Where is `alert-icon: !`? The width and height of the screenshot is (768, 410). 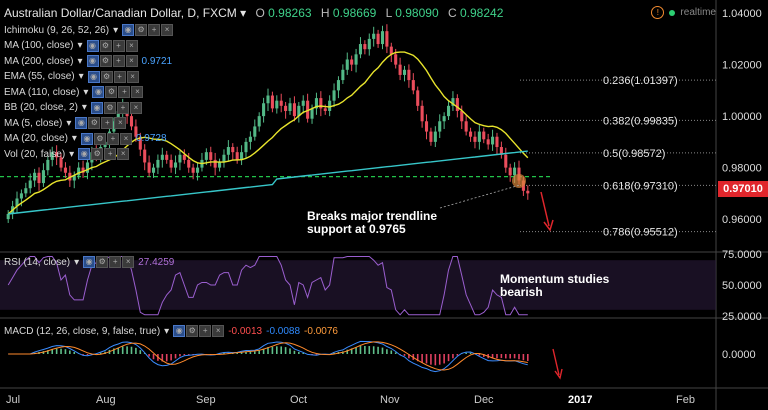 alert-icon: ! is located at coordinates (658, 12).